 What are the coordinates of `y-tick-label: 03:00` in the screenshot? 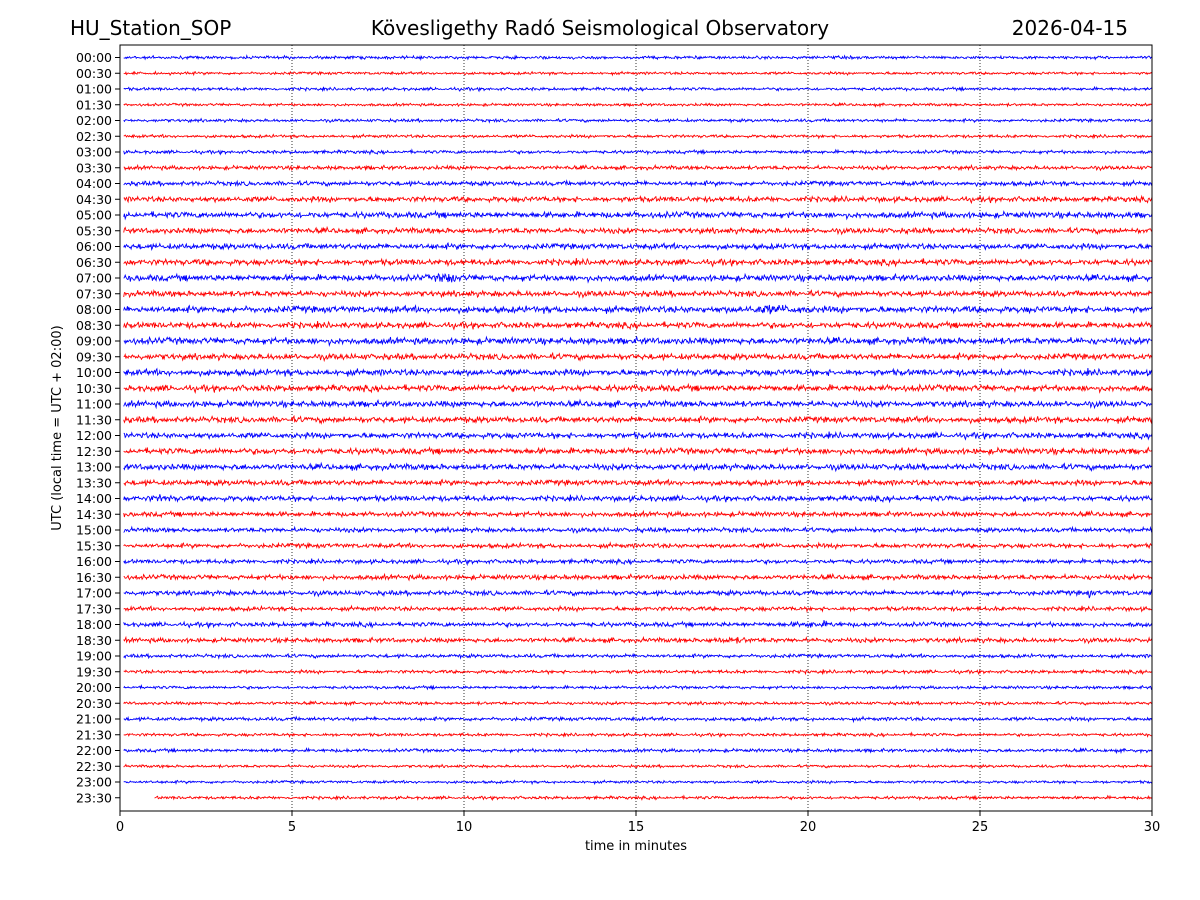 It's located at (94, 152).